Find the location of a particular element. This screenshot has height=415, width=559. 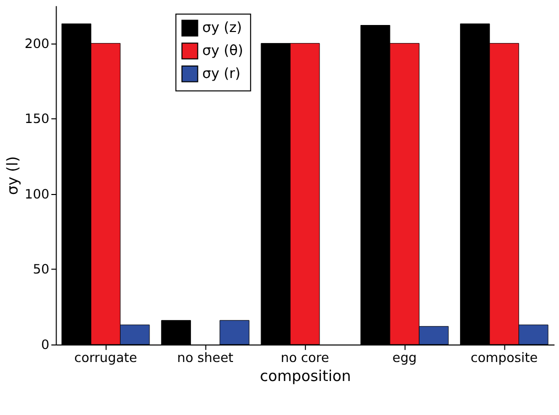

y-tick-label: 0 is located at coordinates (45, 345).